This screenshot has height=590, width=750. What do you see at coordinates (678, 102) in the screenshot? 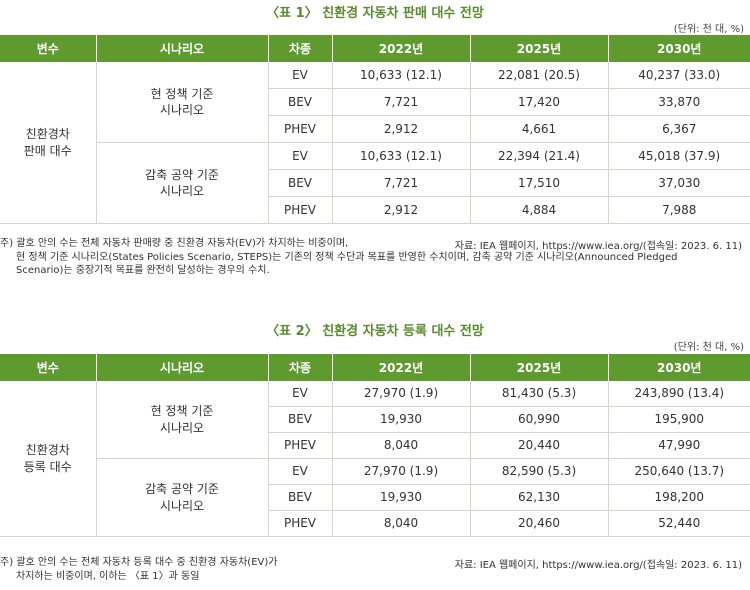
I see `value-2030-cell: 33,870` at bounding box center [678, 102].